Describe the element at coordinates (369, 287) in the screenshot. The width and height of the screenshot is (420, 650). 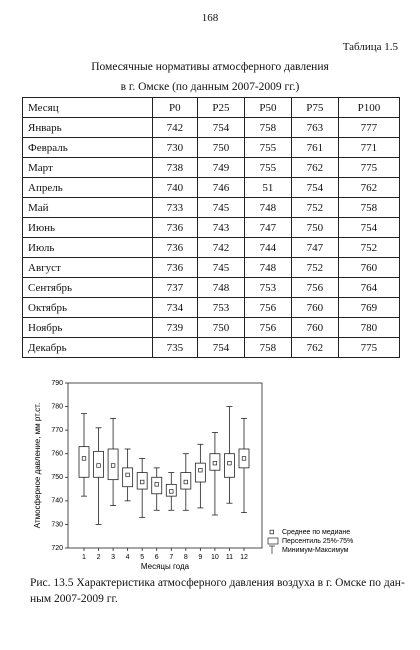
I see `table-cell: 764` at that location.